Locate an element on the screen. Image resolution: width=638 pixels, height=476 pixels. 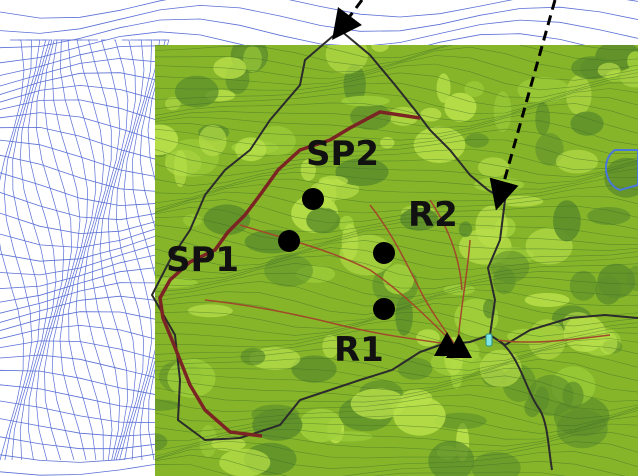
stream-out is located at coordinates (554, 338).